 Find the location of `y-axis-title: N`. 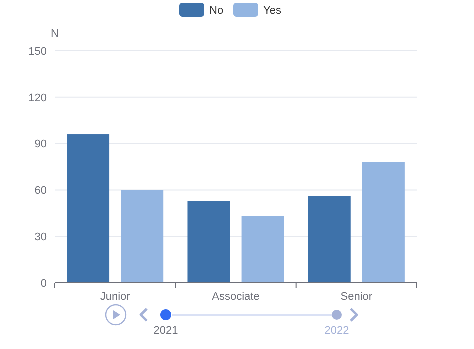

y-axis-title: N is located at coordinates (55, 34).